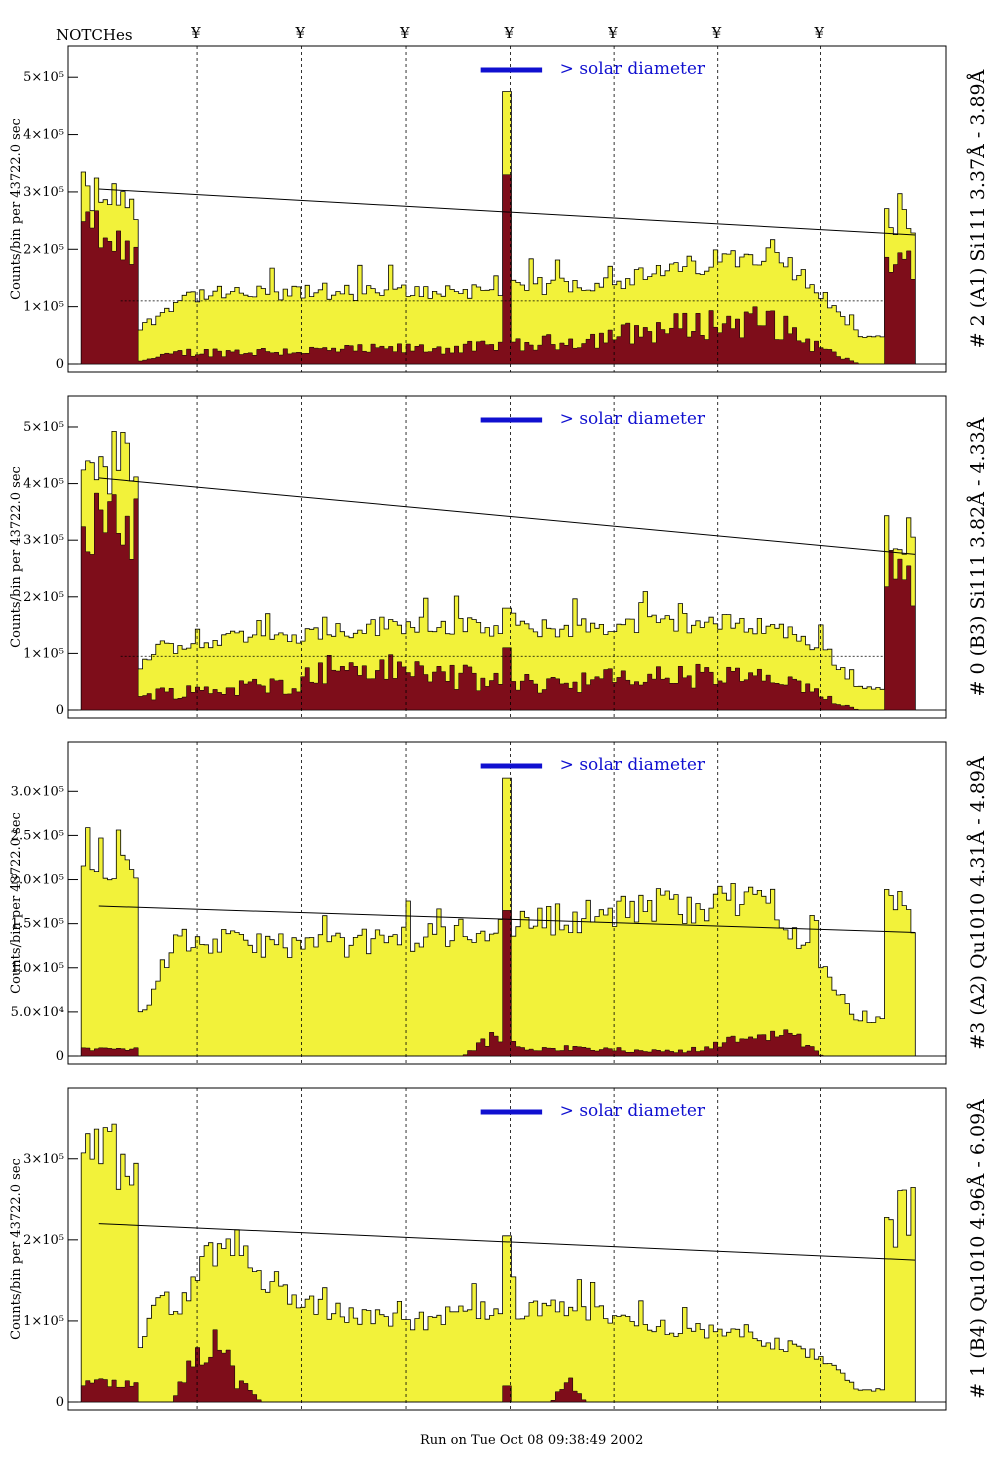  Describe the element at coordinates (37, 1012) in the screenshot. I see `y-tick-label: 5.0×10⁴` at that location.